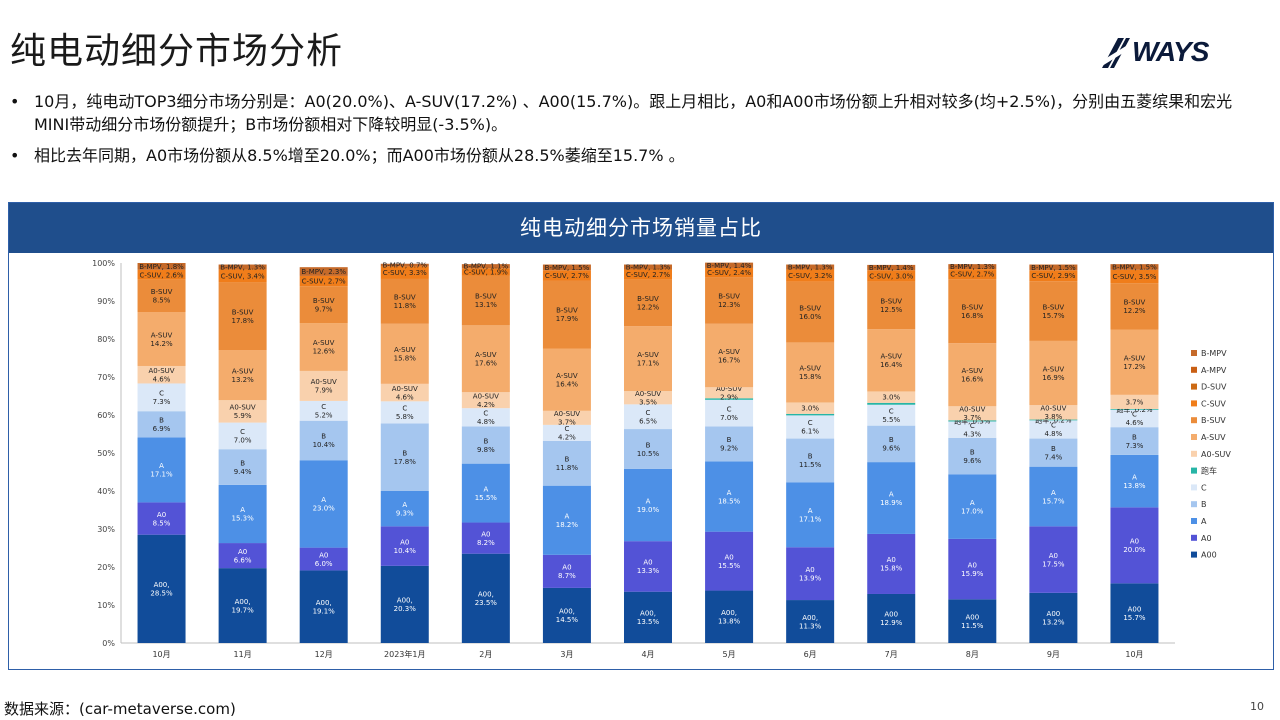  Describe the element at coordinates (891, 365) in the screenshot. I see `data-label: 16.4%` at that location.